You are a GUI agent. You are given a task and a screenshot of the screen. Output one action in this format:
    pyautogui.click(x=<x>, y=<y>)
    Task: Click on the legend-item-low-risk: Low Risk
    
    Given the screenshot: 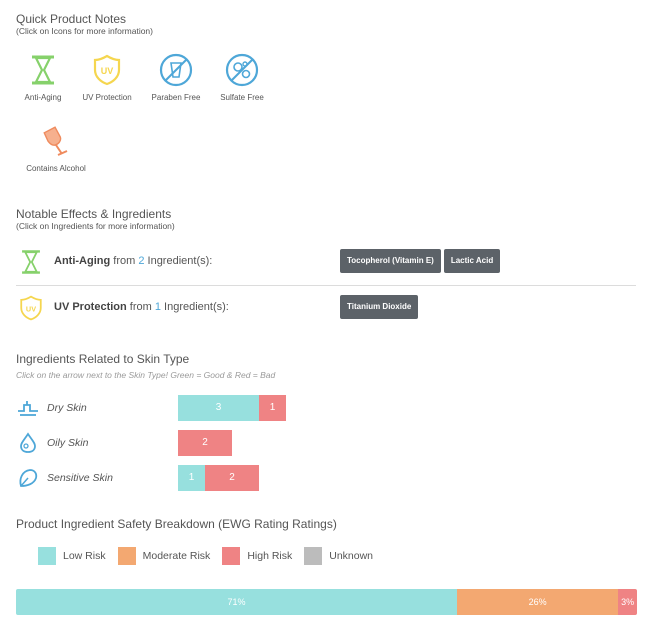 What is the action you would take?
    pyautogui.click(x=72, y=556)
    